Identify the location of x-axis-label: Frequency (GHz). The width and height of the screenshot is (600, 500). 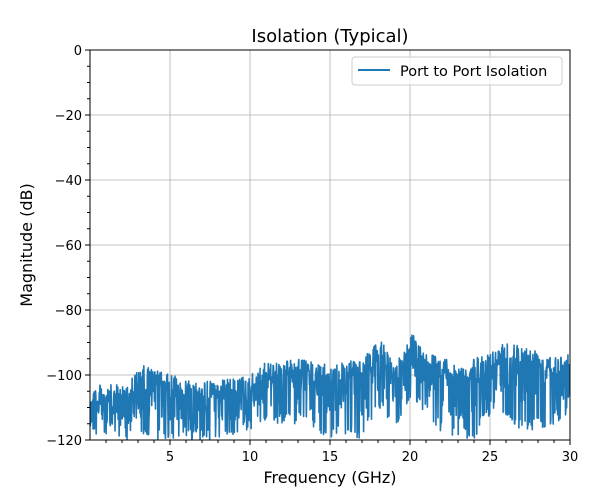
(329, 477).